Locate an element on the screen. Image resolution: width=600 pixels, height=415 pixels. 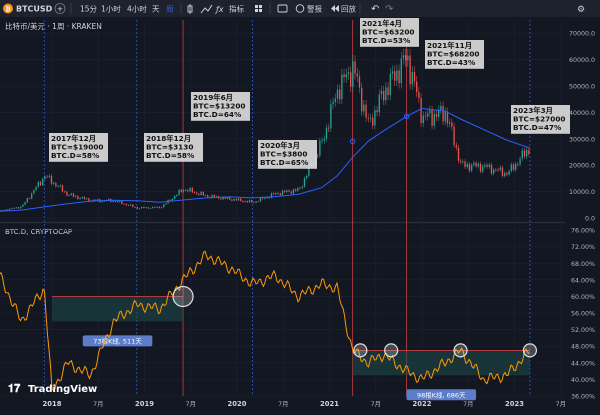
replay-icon is located at coordinates (333, 8).